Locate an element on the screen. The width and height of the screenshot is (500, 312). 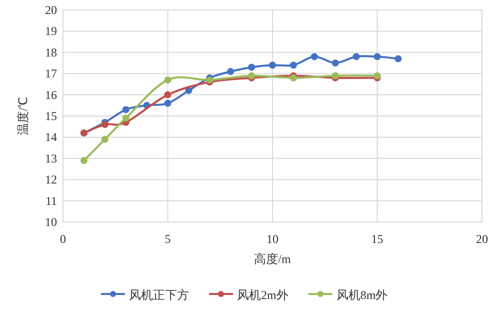
y-tick-label: 19 is located at coordinates (51, 31).